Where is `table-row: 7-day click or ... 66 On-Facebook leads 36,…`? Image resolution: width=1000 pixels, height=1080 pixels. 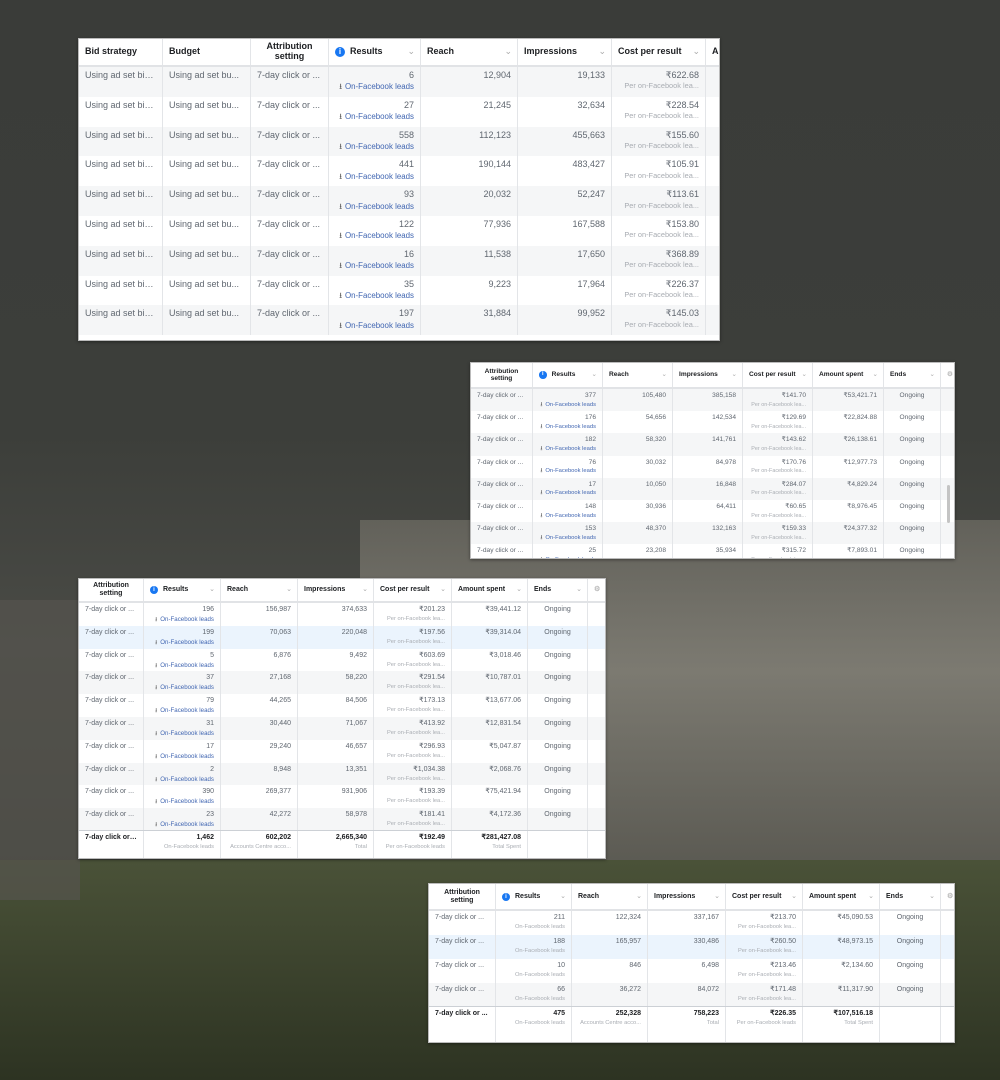
table-row: 7-day click or ... 66 On-Facebook leads 36,… is located at coordinates (691, 995).